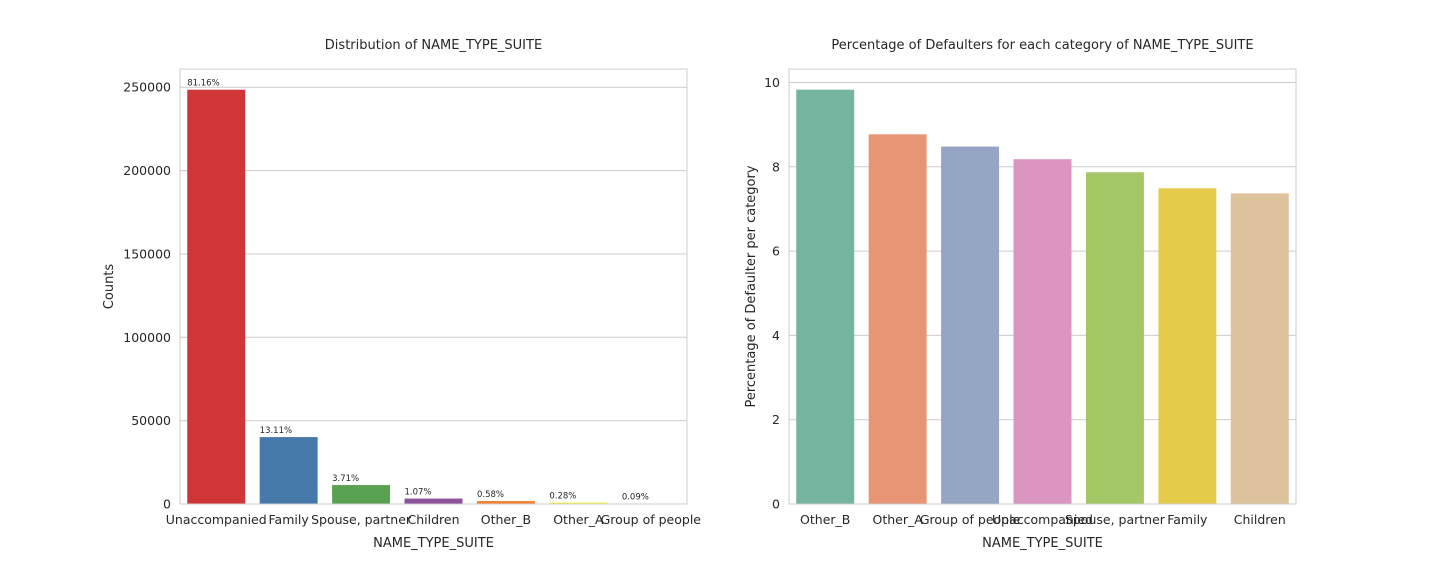  What do you see at coordinates (345, 479) in the screenshot?
I see `chart-1-data-label: 3.71%` at bounding box center [345, 479].